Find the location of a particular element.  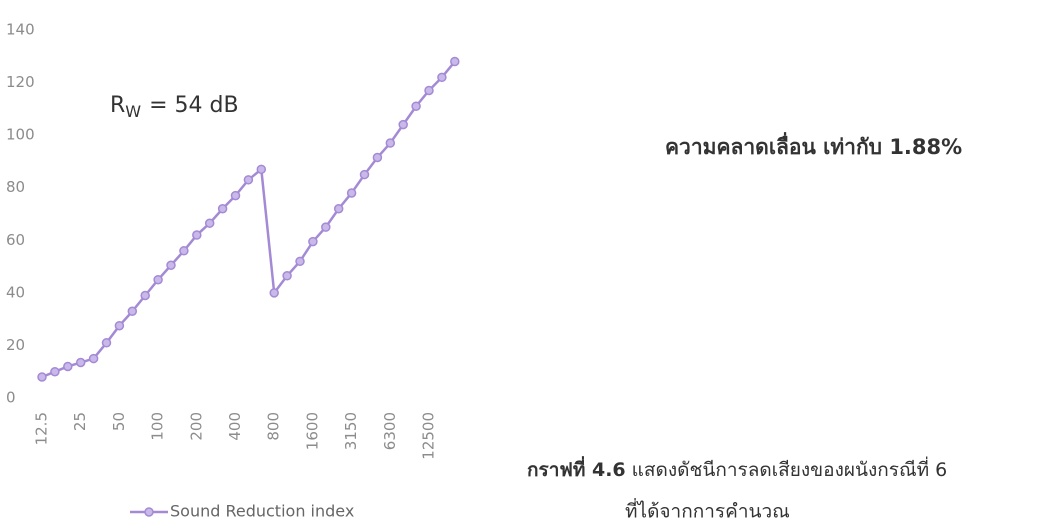

y-tick-label: 20 is located at coordinates (15, 345).